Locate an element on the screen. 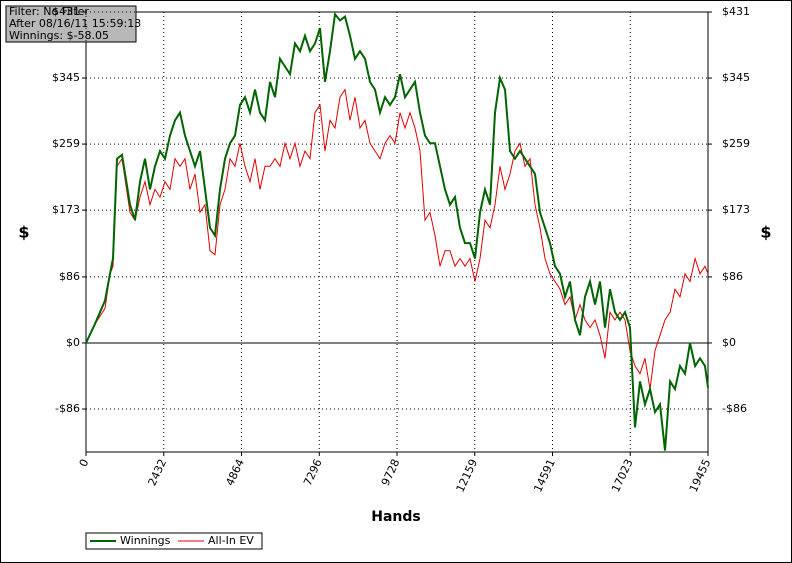  y2-tick-label: $173 is located at coordinates (736, 209).